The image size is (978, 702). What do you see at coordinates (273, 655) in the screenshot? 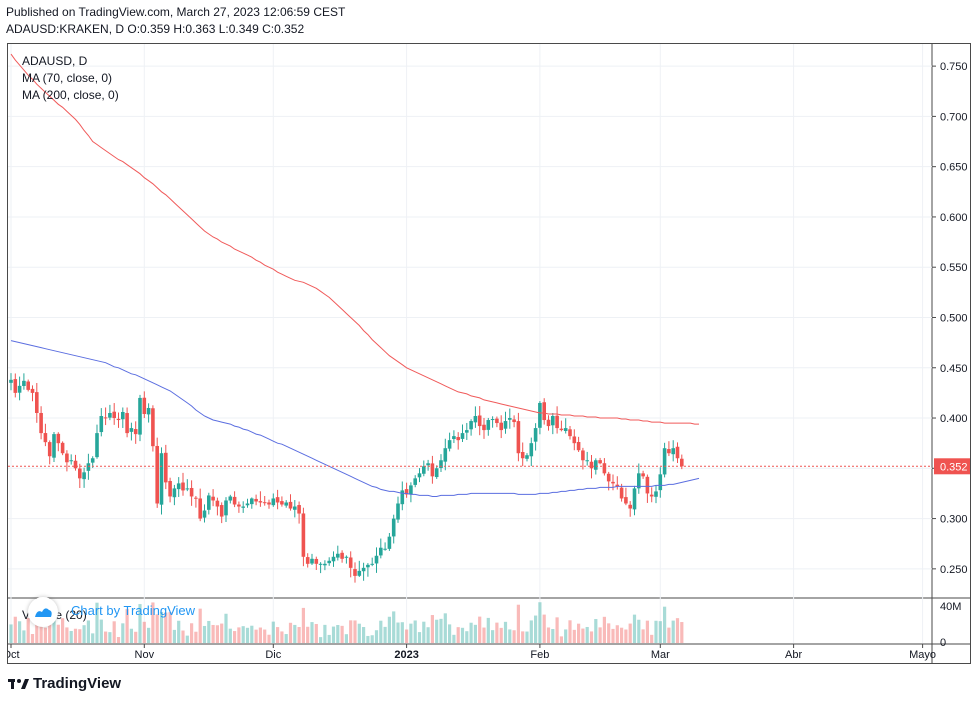
I see `x-tick-label: Dic` at bounding box center [273, 655].